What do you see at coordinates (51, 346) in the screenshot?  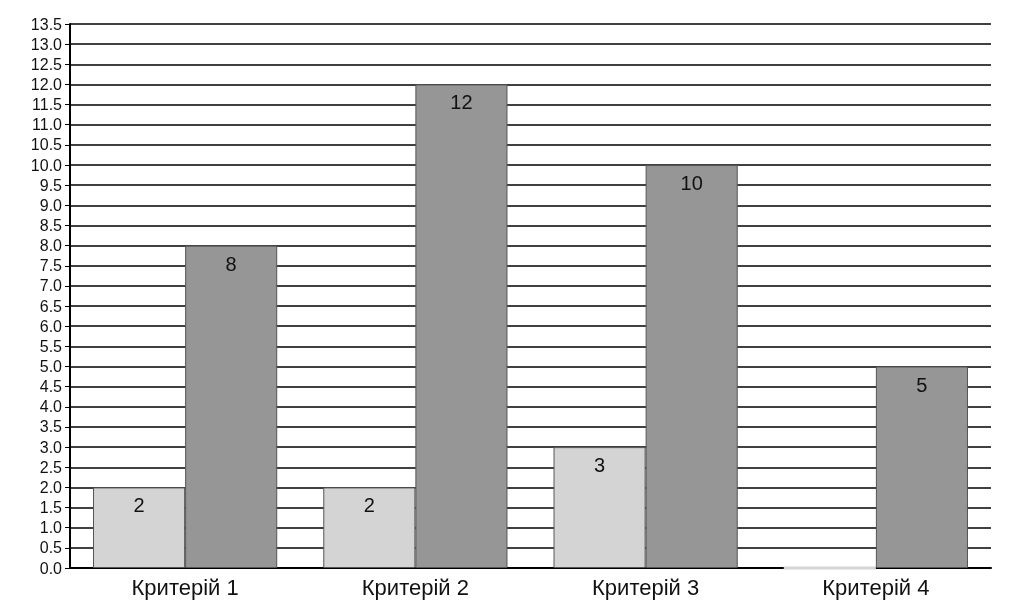 I see `y-tick-label: 5.5` at bounding box center [51, 346].